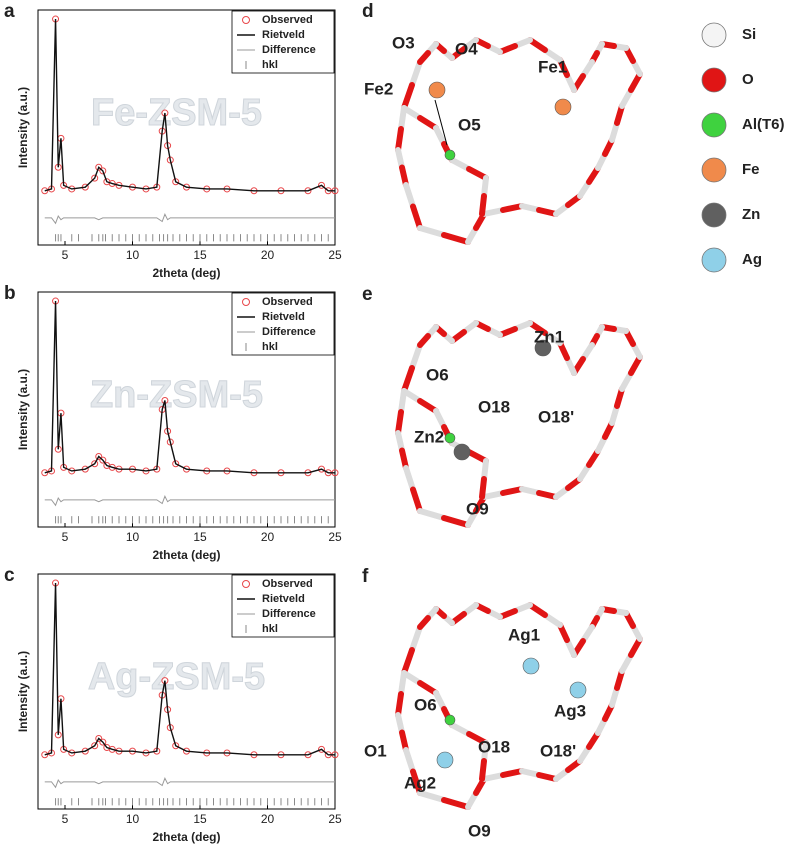  What do you see at coordinates (378, 88) in the screenshot?
I see `structure-label: Fe2` at bounding box center [378, 88].